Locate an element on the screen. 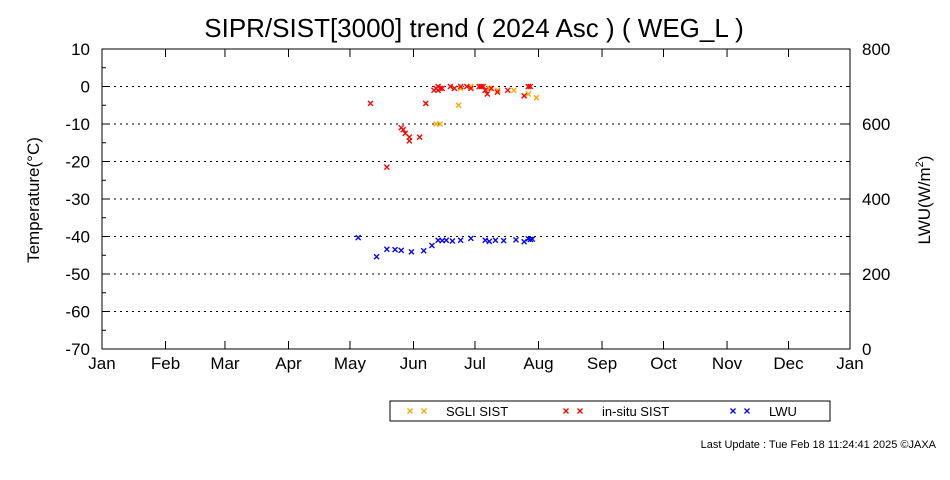  y-tick-label: 0 is located at coordinates (85, 87).